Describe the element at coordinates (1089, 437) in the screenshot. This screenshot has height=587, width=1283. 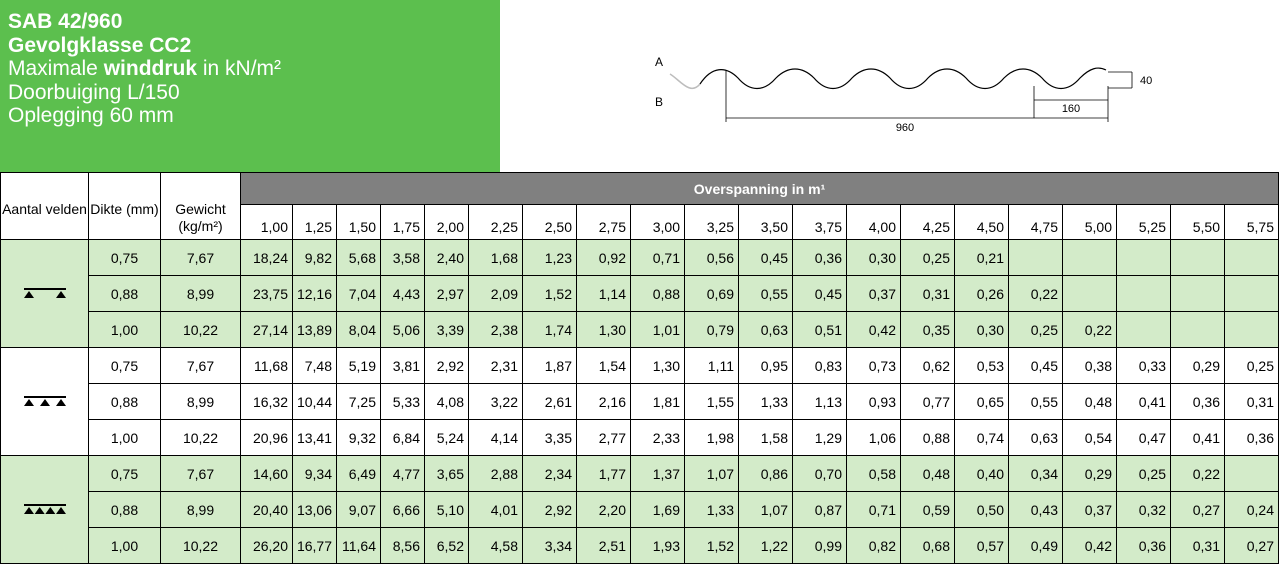
I see `value-cell: 0,54` at that location.